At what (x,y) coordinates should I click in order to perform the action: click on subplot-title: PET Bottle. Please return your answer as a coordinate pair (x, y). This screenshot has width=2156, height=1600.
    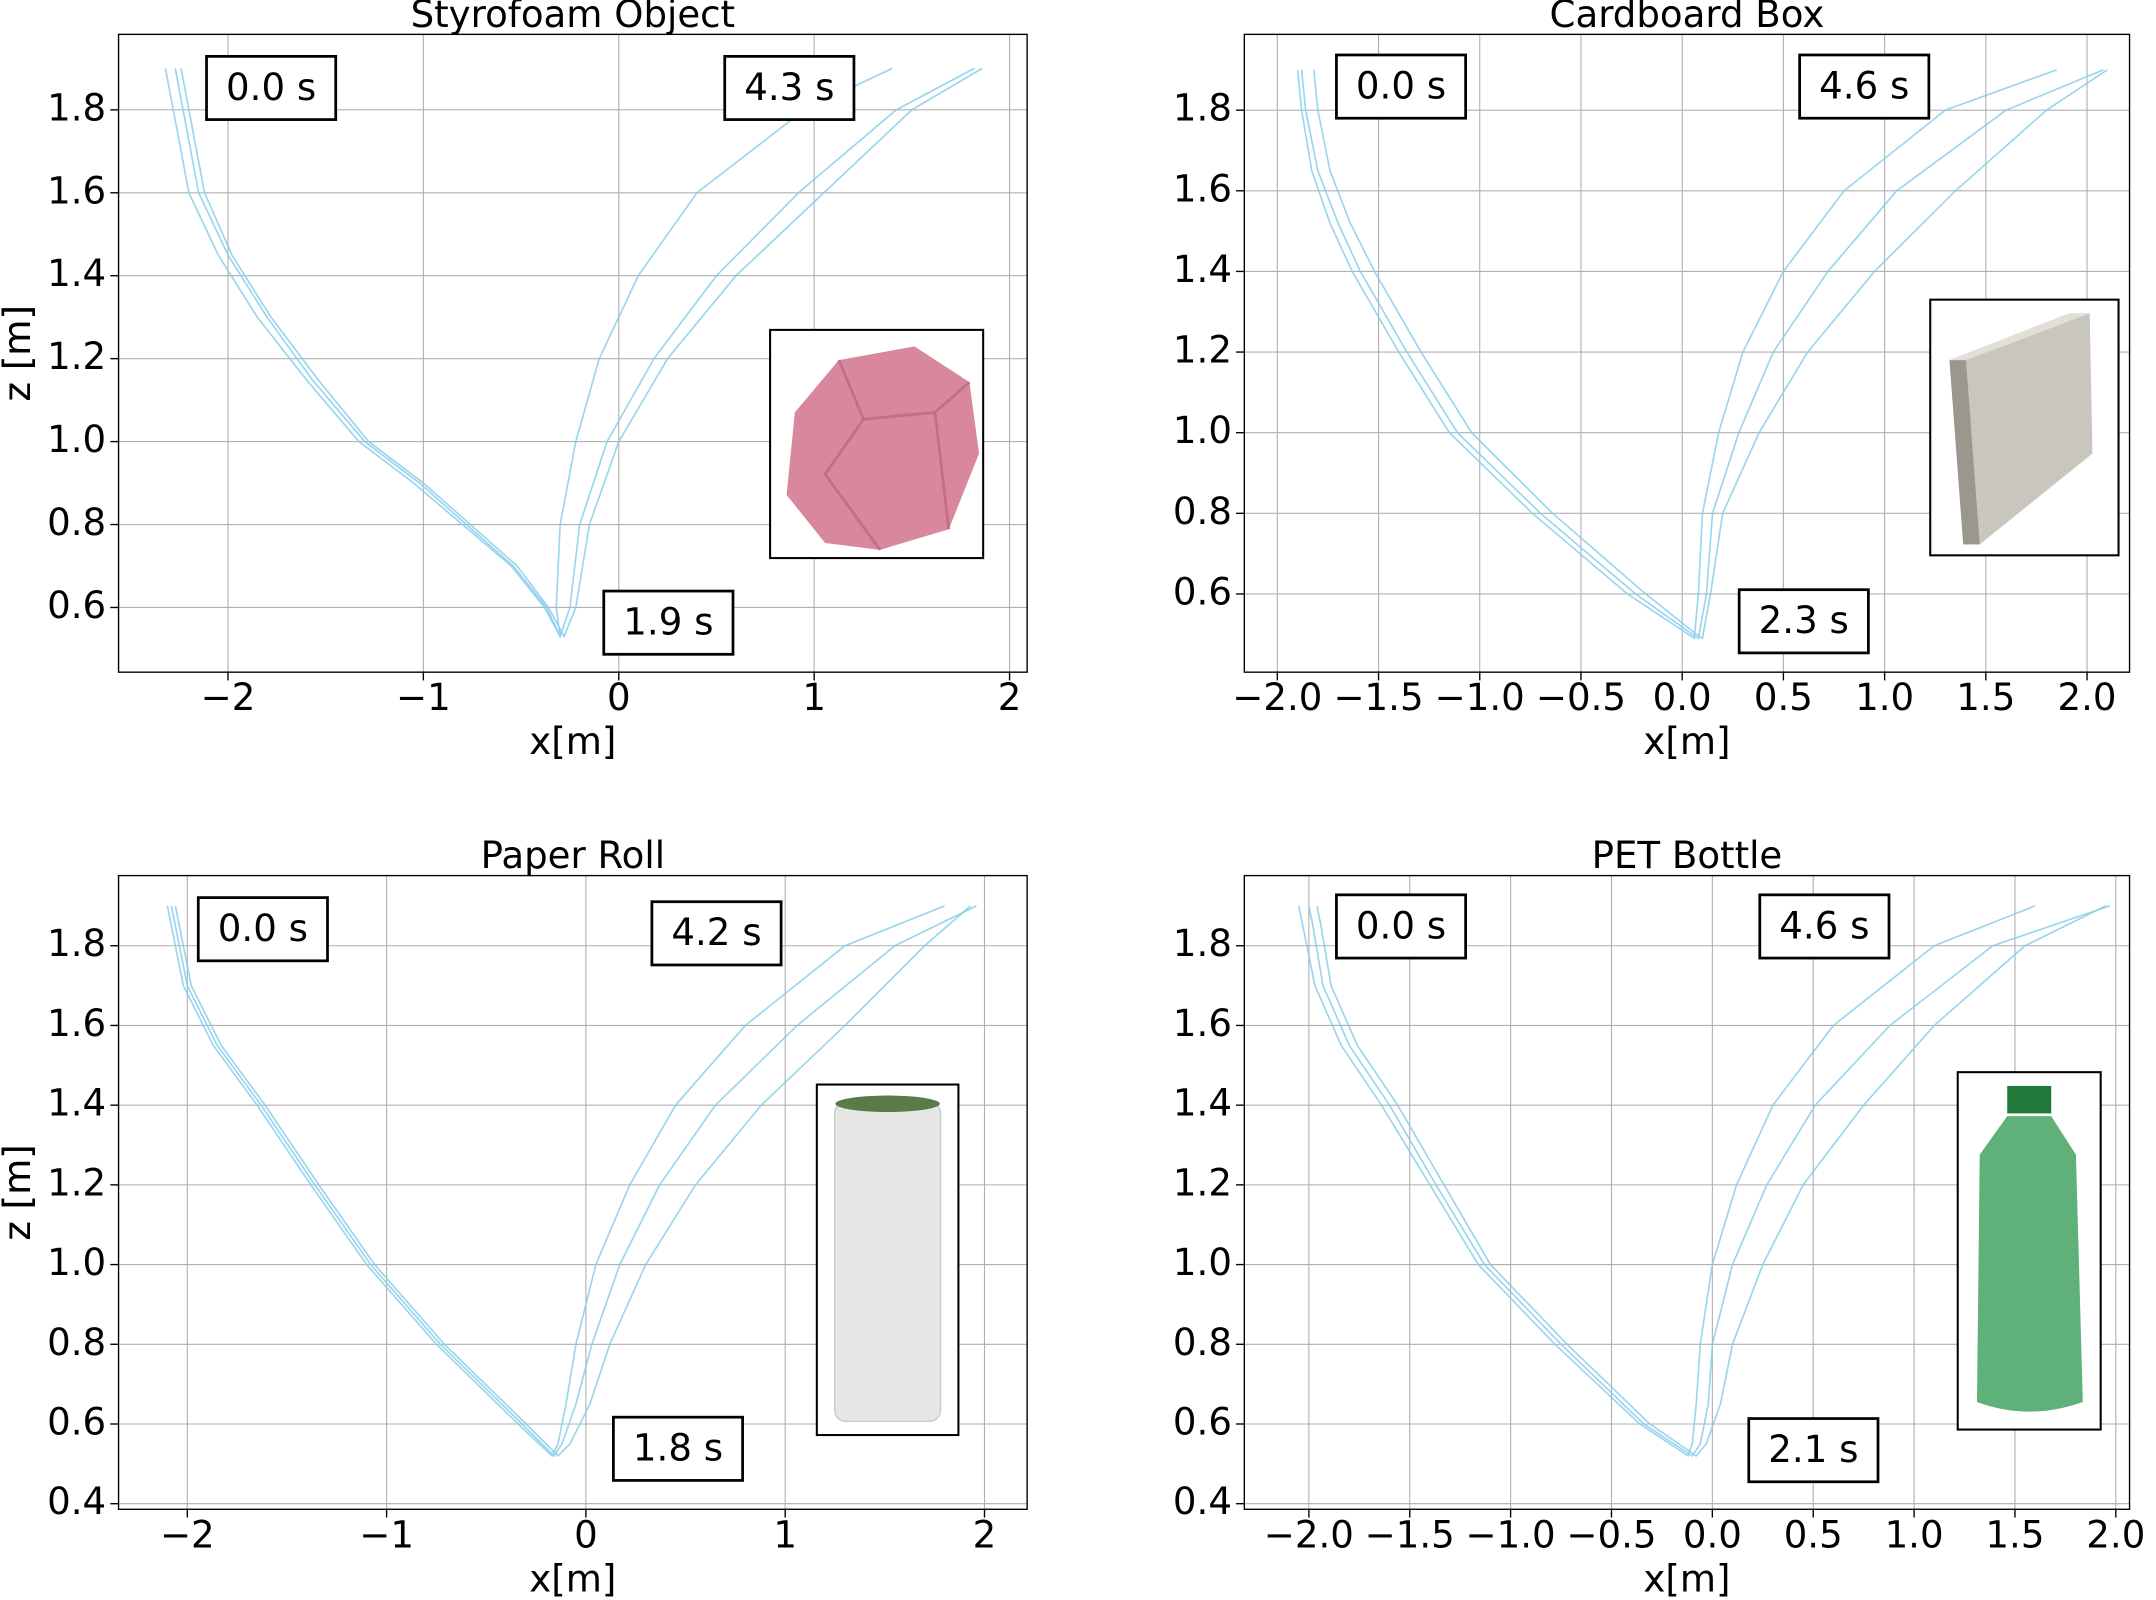
    Looking at the image, I should click on (1687, 855).